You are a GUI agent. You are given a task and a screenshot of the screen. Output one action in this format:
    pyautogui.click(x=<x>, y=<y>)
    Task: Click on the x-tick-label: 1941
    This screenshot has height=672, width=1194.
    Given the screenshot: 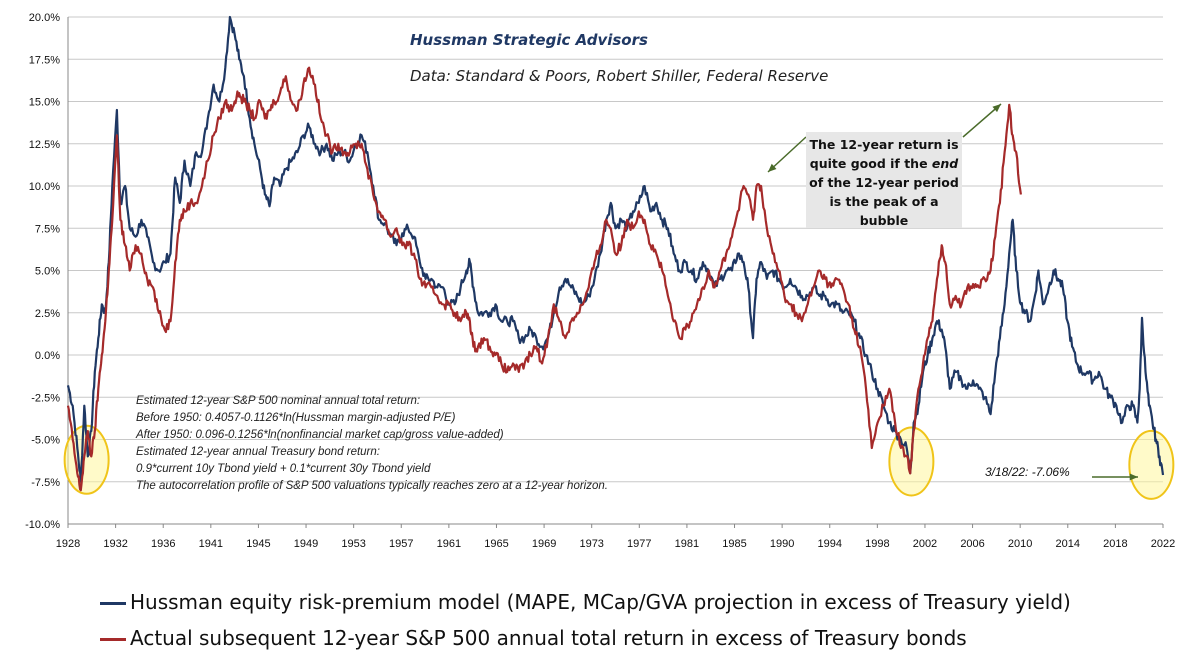 What is the action you would take?
    pyautogui.click(x=211, y=544)
    